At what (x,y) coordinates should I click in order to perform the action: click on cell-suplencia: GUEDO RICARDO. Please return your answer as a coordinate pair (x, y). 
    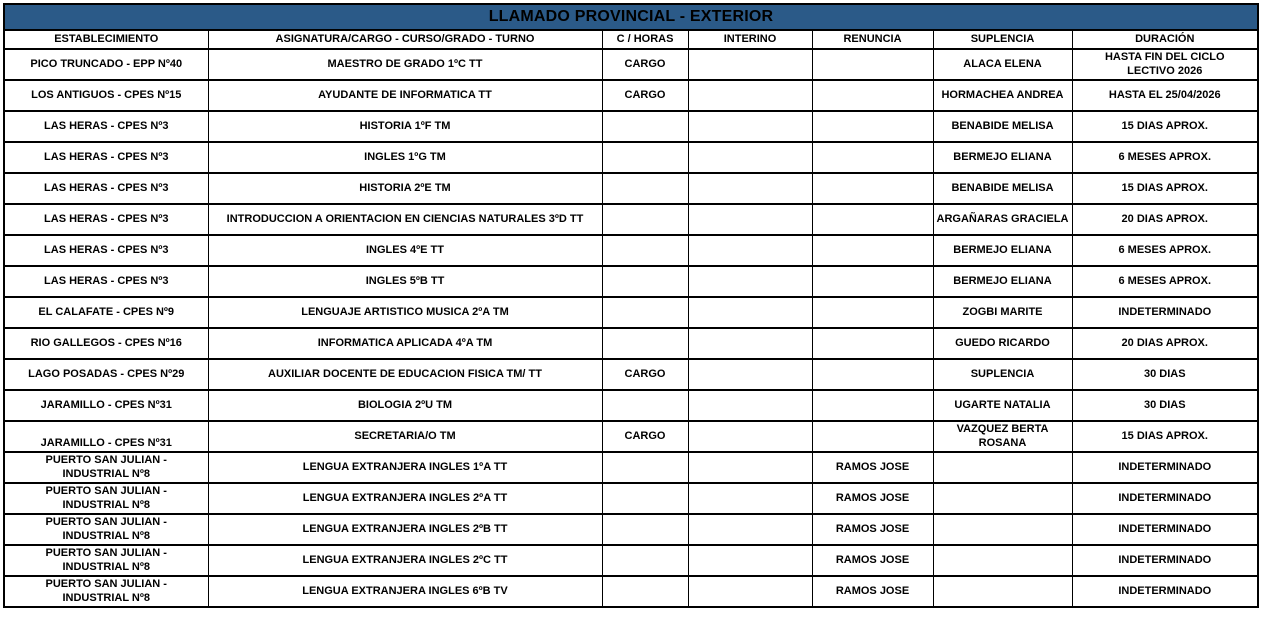
    Looking at the image, I should click on (1002, 343).